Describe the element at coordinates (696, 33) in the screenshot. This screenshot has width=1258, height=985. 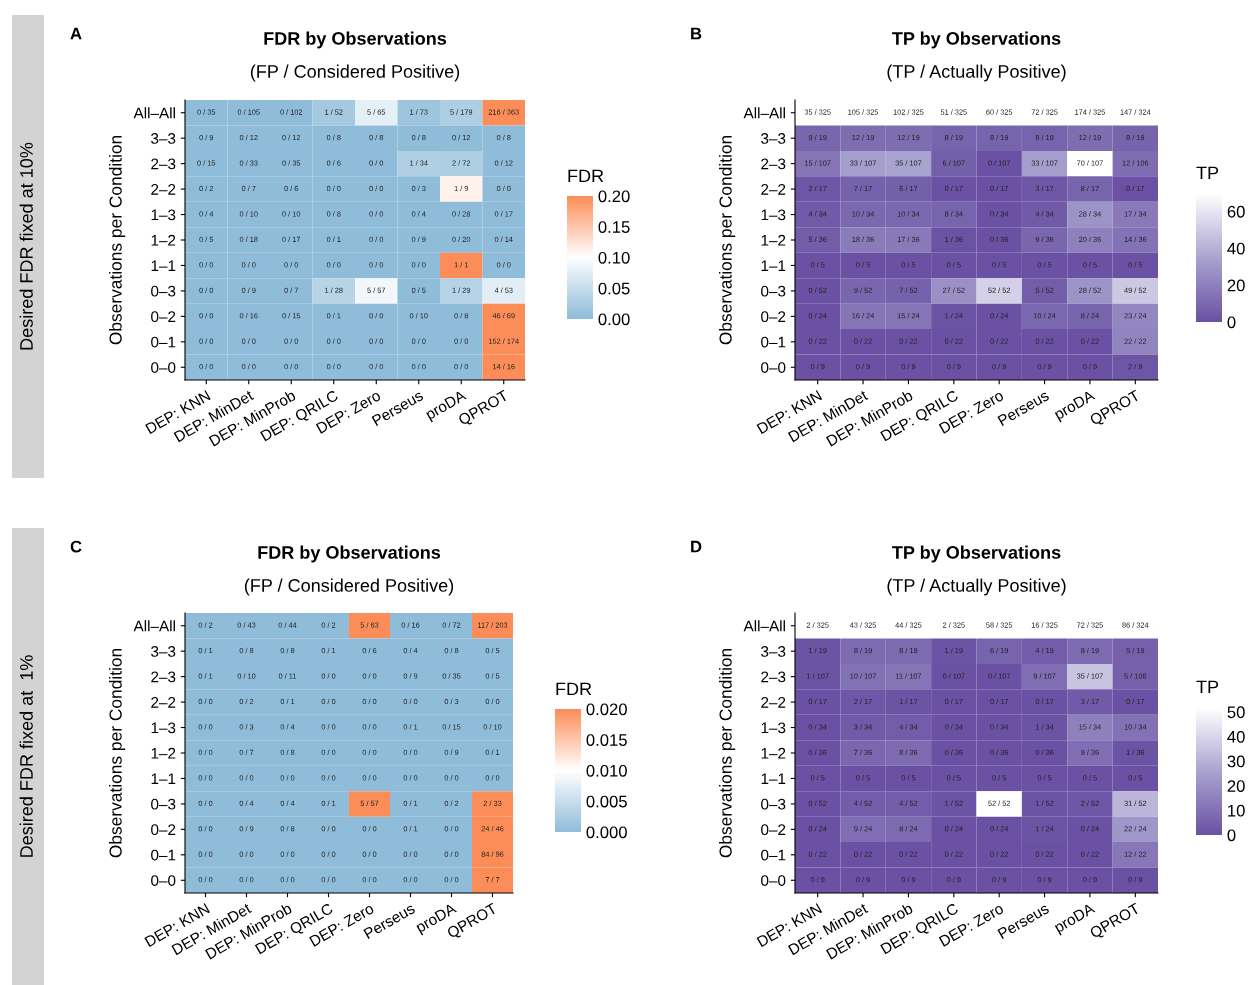
I see `text: B` at that location.